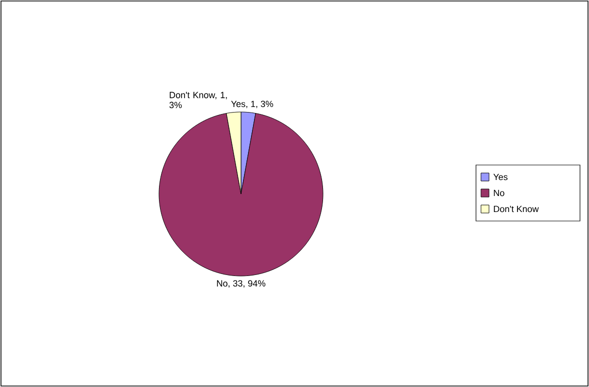 This screenshot has width=589, height=387. What do you see at coordinates (241, 284) in the screenshot?
I see `data-label: No, 33, 94%` at bounding box center [241, 284].